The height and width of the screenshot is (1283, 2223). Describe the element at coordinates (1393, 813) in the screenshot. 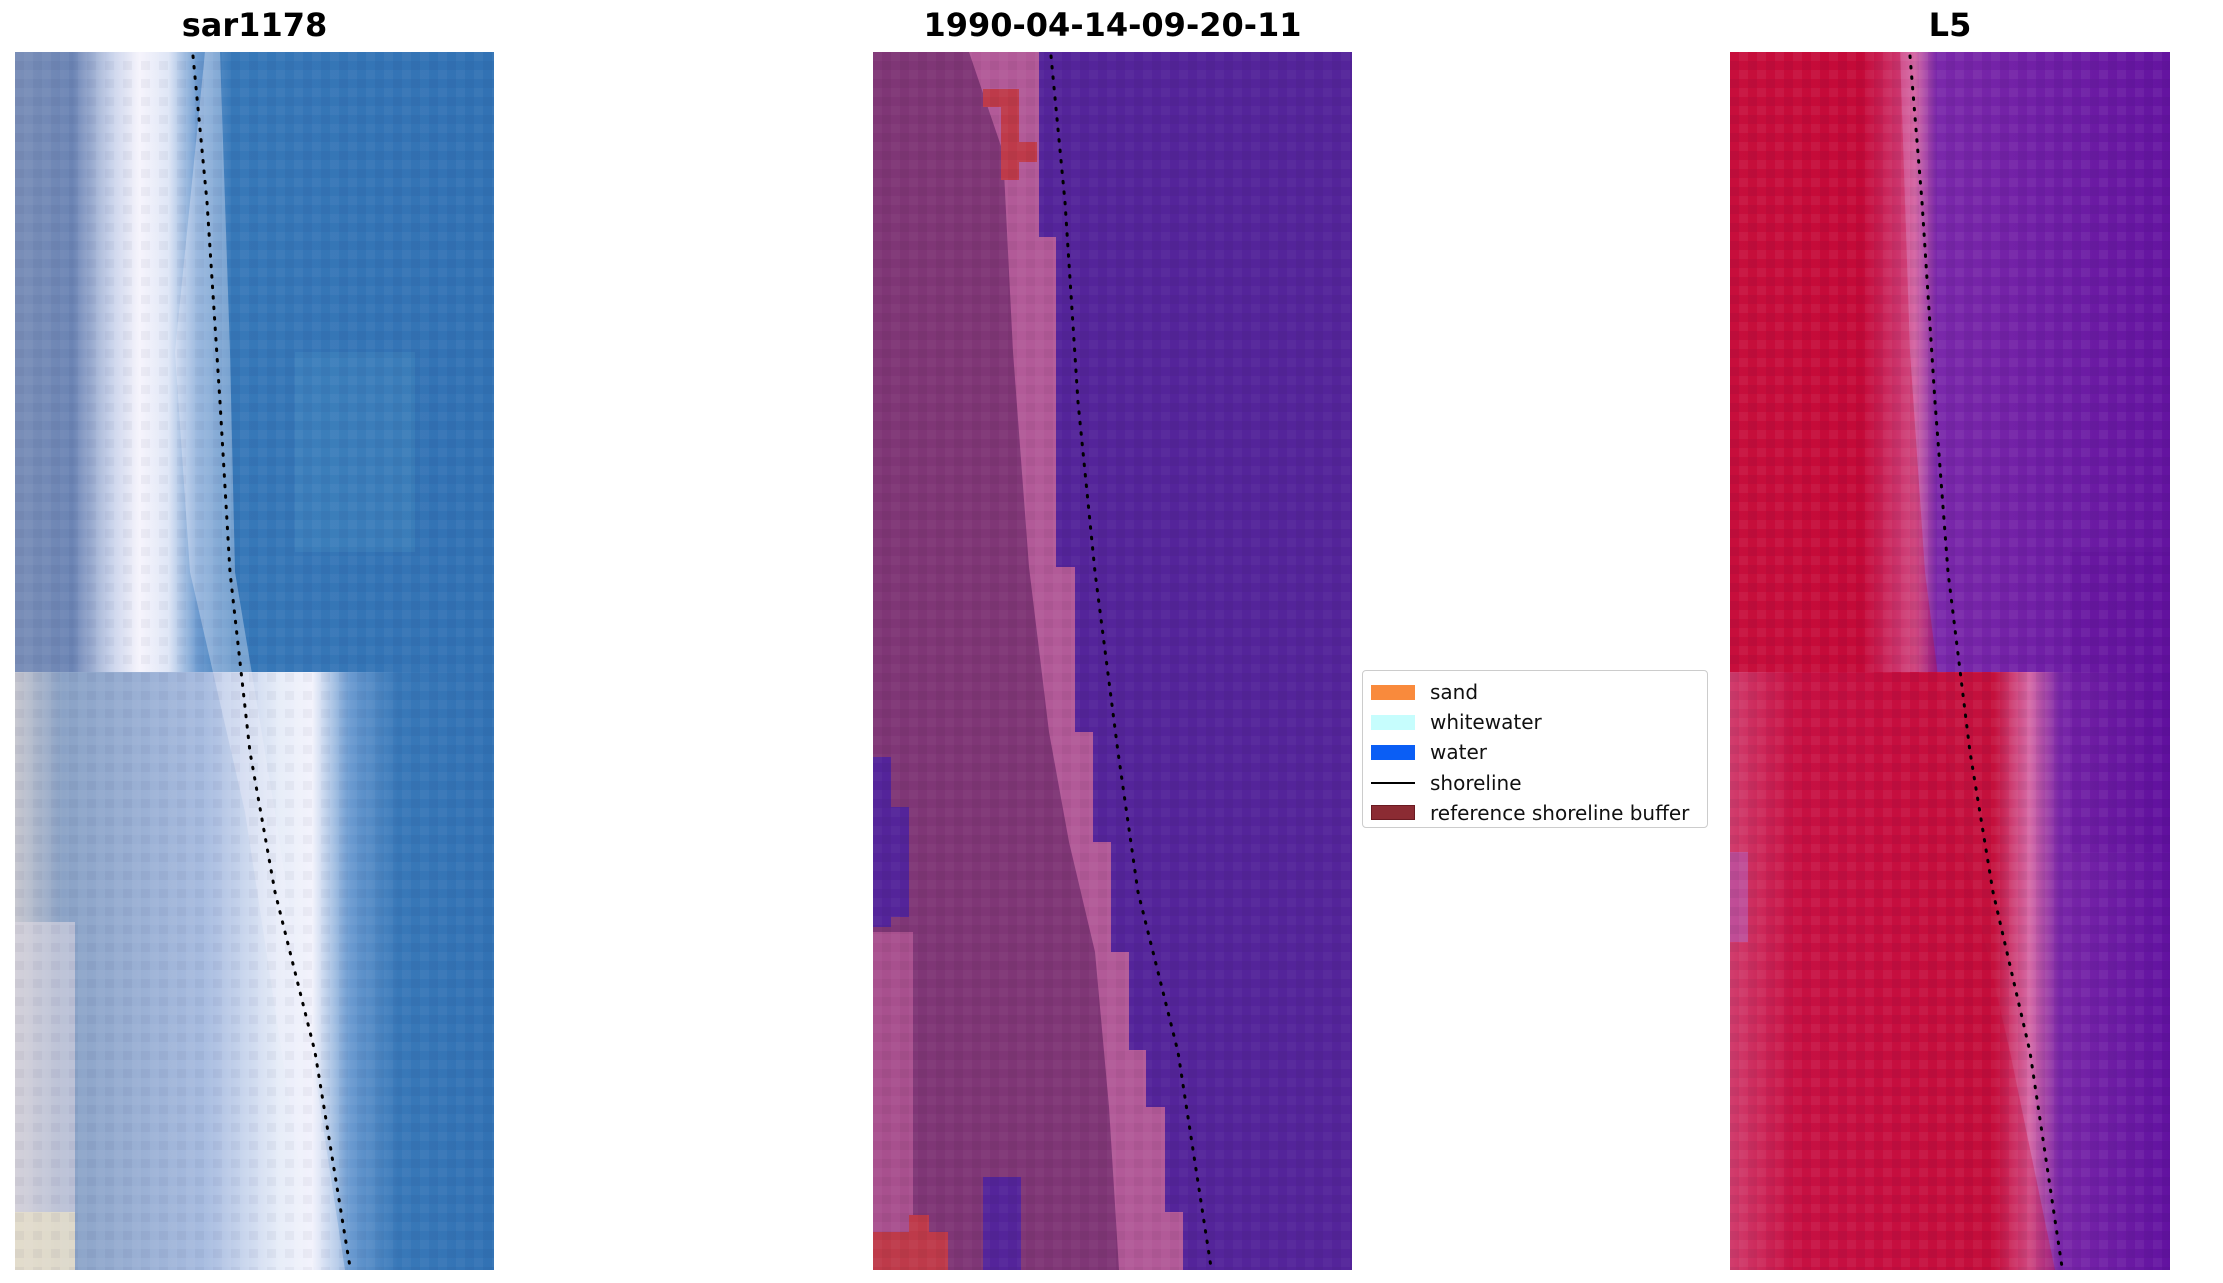

I see `reference-buffer-swatch` at that location.